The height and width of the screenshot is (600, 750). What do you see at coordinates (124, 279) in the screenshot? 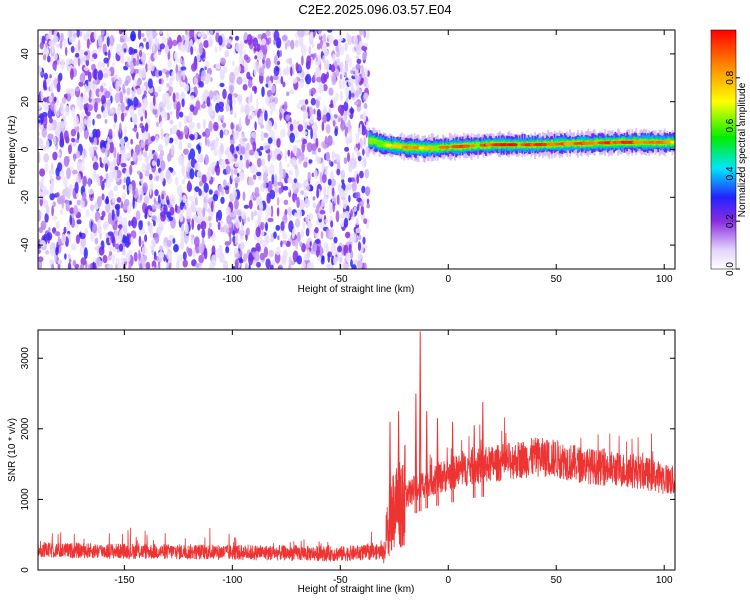
I see `x-tick-label: -150` at bounding box center [124, 279].